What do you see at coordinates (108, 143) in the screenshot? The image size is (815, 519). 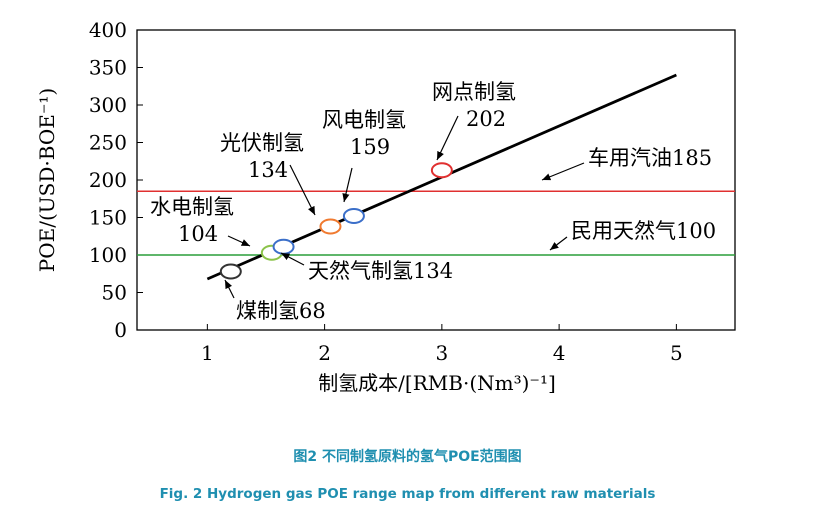 I see `y-tick-label: 250` at bounding box center [108, 143].